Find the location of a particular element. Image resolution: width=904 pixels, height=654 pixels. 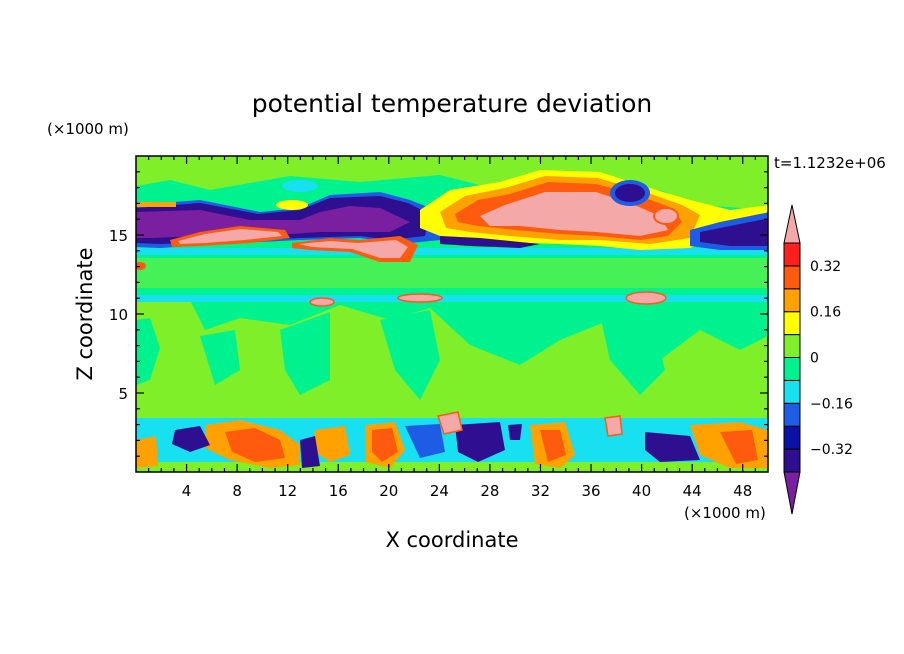

x-tick-label: 40 is located at coordinates (641, 491).